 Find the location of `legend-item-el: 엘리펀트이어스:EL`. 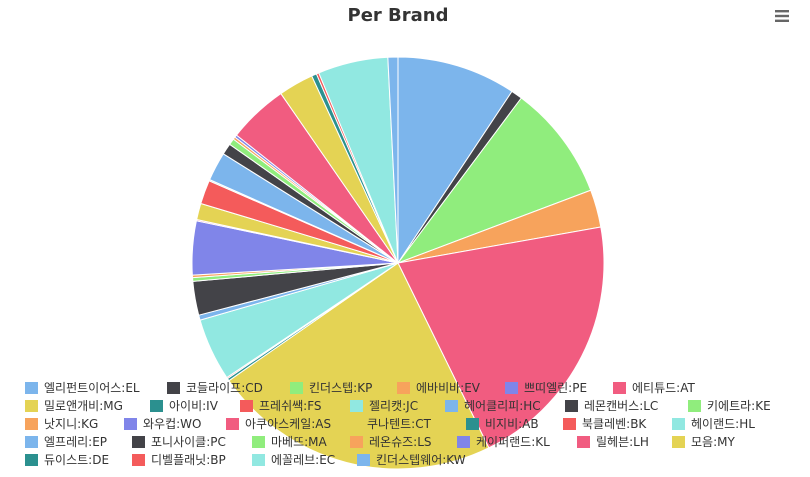

legend-item-el: 엘리펀트이어스:EL is located at coordinates (82, 388).